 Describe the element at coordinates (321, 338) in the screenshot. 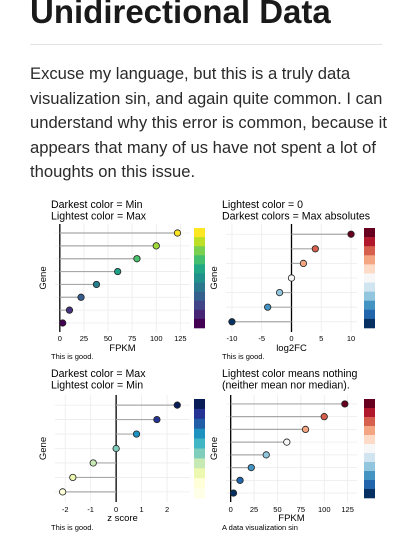

I see `x-tick-label: 5` at that location.